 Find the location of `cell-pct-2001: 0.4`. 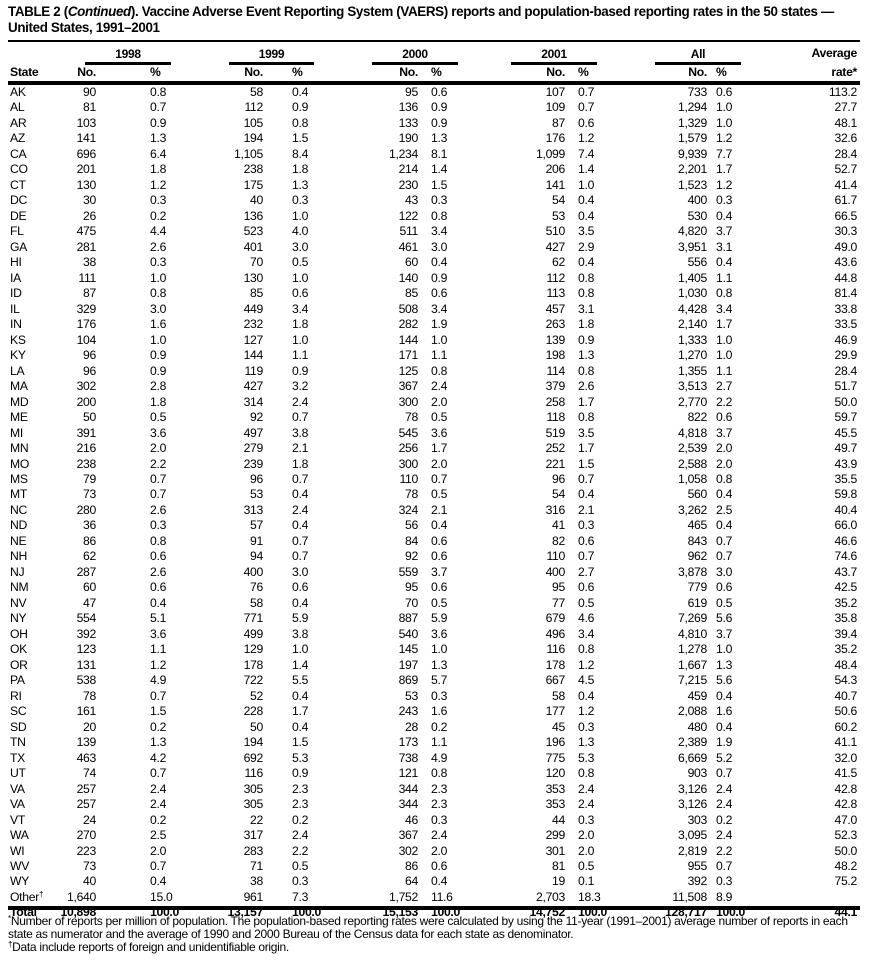

cell-pct-2001: 0.4 is located at coordinates (586, 262).